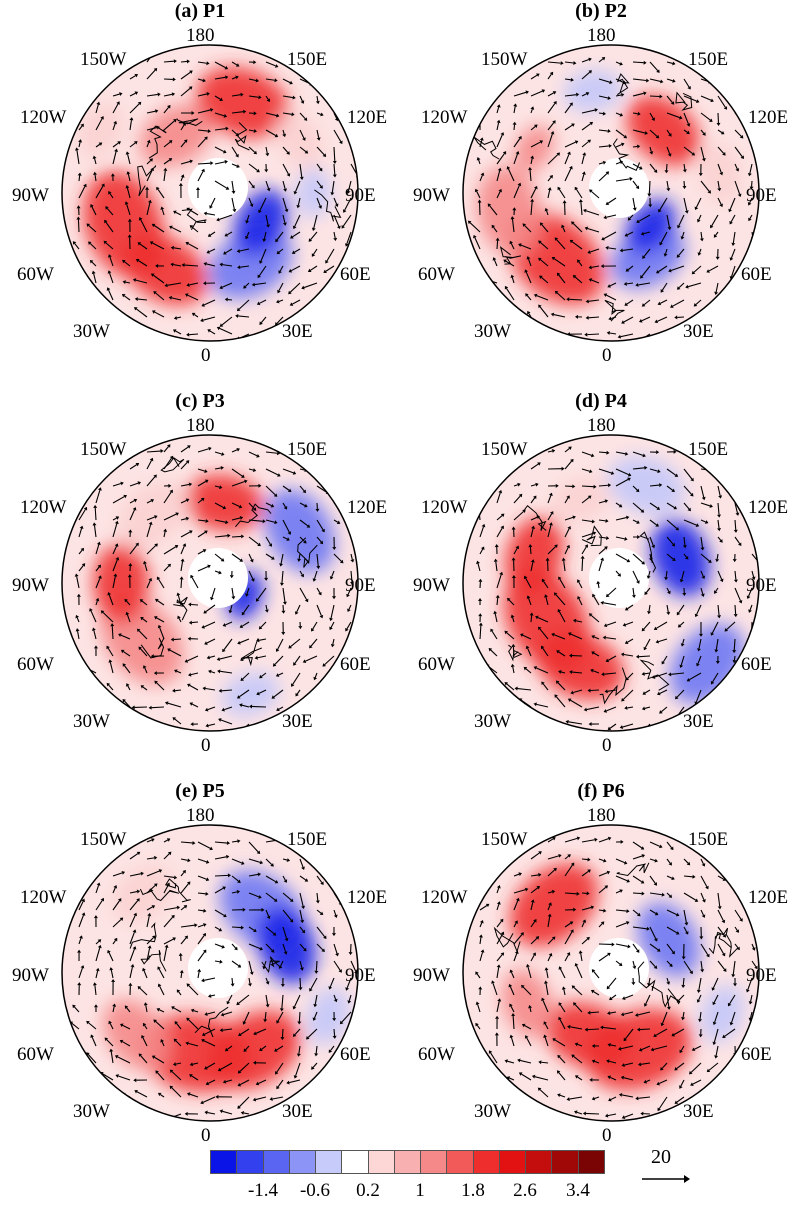 The height and width of the screenshot is (1205, 801). I want to click on colorbar-tick: 3.4, so click(578, 1190).